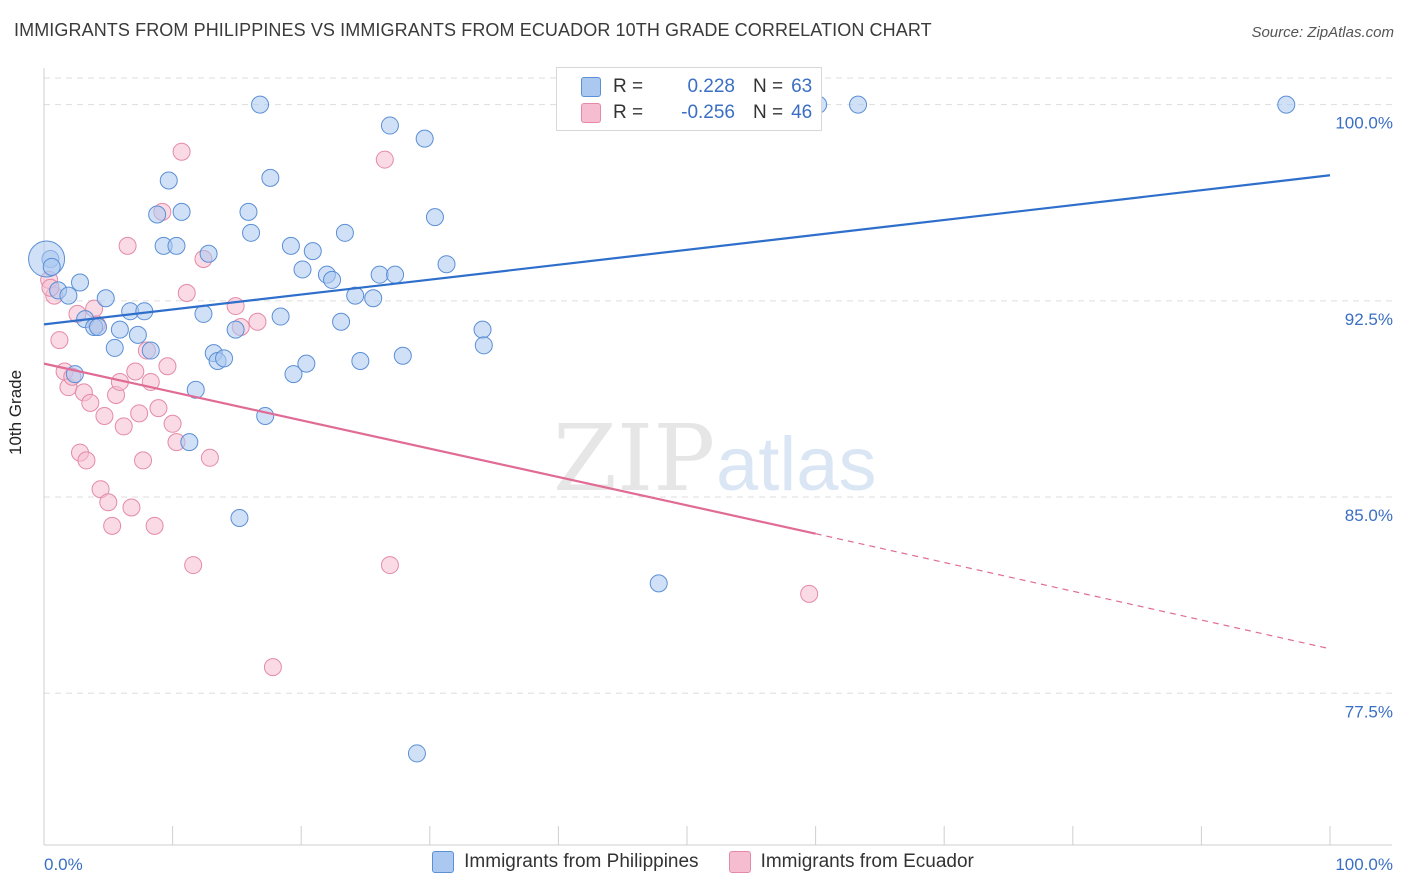 The height and width of the screenshot is (892, 1406). Describe the element at coordinates (443, 862) in the screenshot. I see `series-swatch-blue` at that location.